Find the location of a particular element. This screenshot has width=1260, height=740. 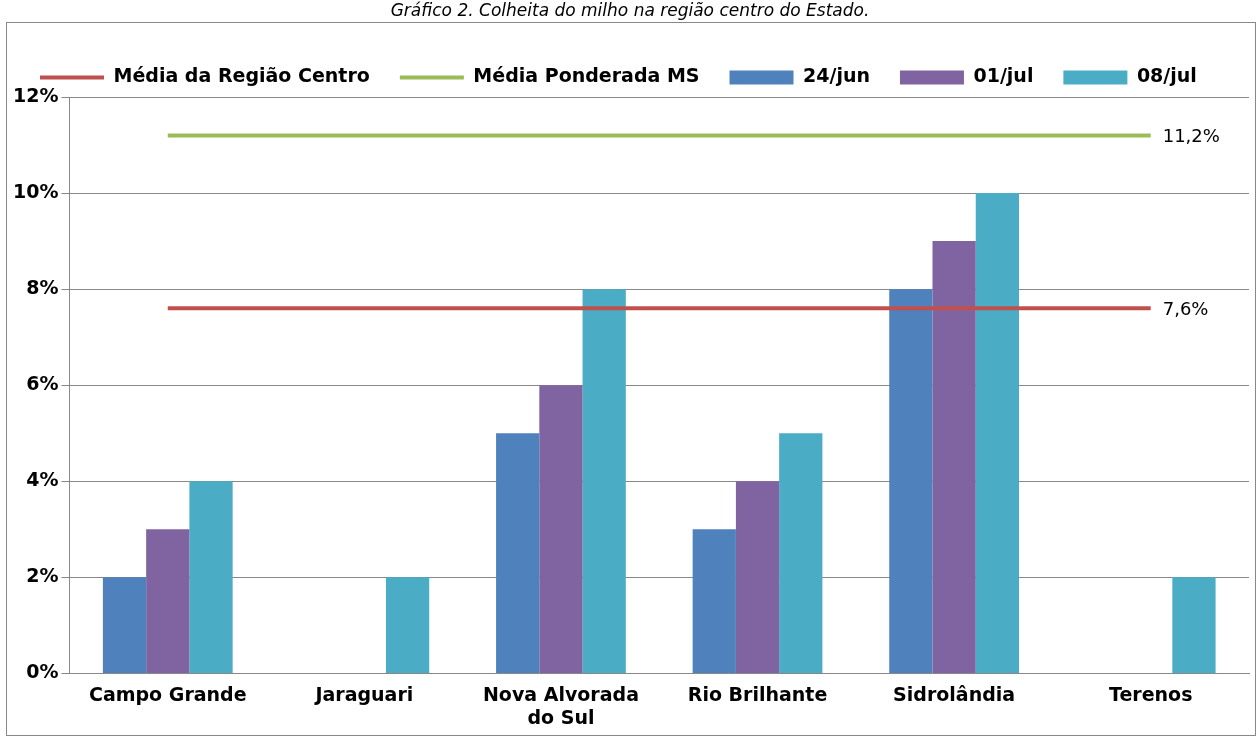

data-label: 7,6% is located at coordinates (1185, 309).